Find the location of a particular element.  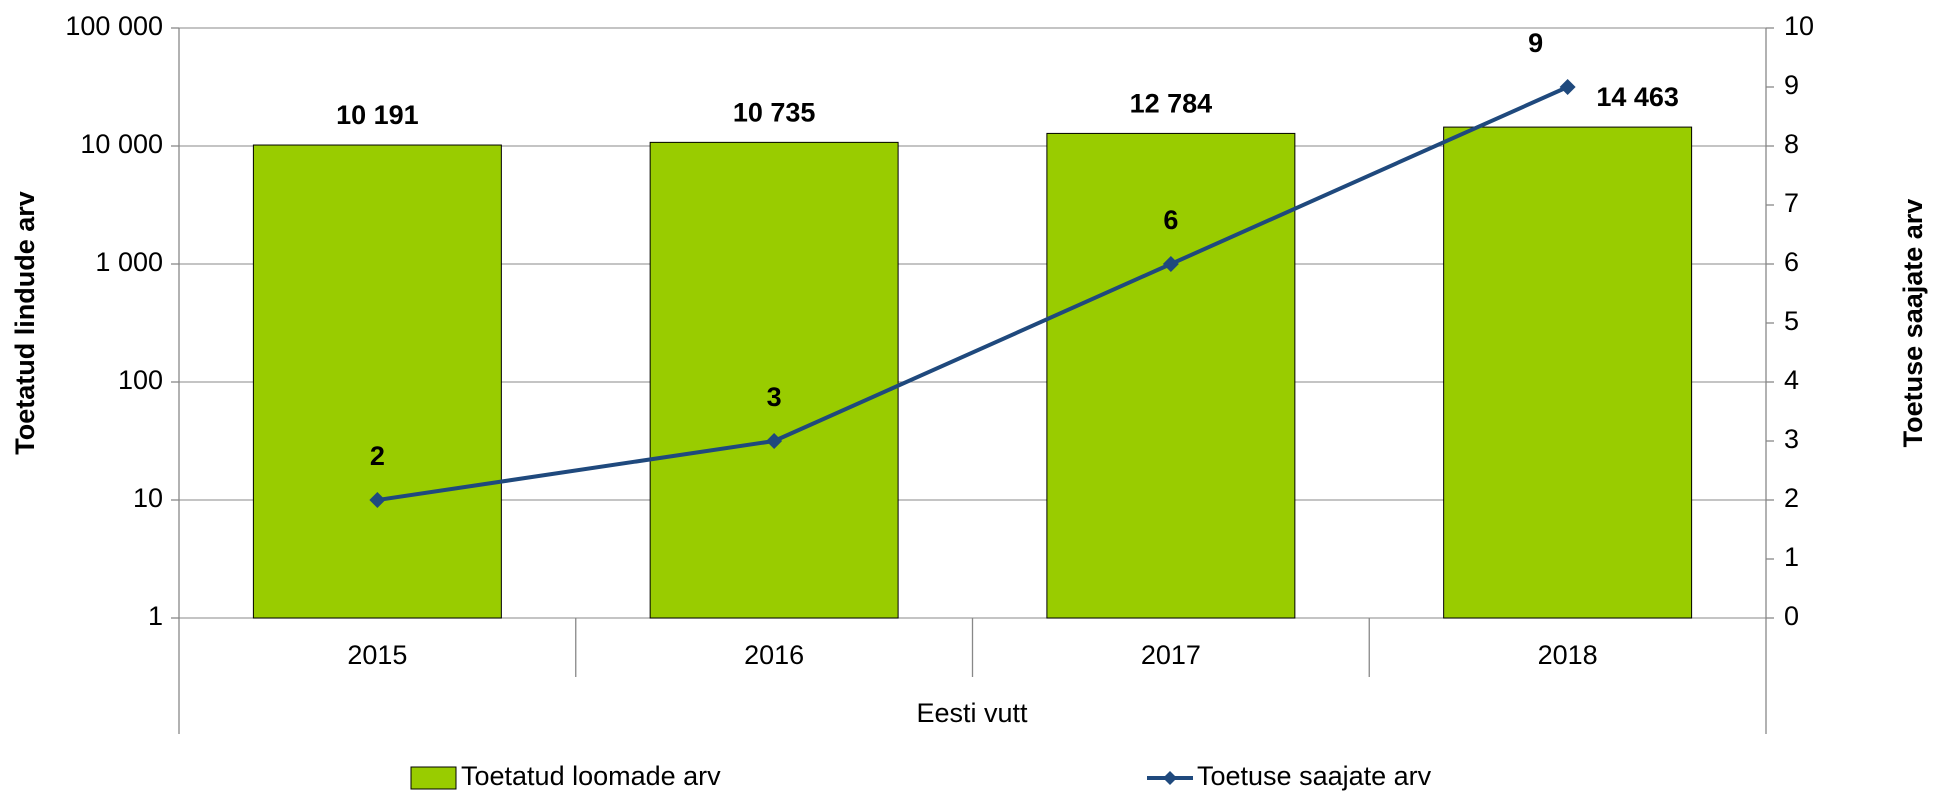

line-value-label: 3 is located at coordinates (774, 397).